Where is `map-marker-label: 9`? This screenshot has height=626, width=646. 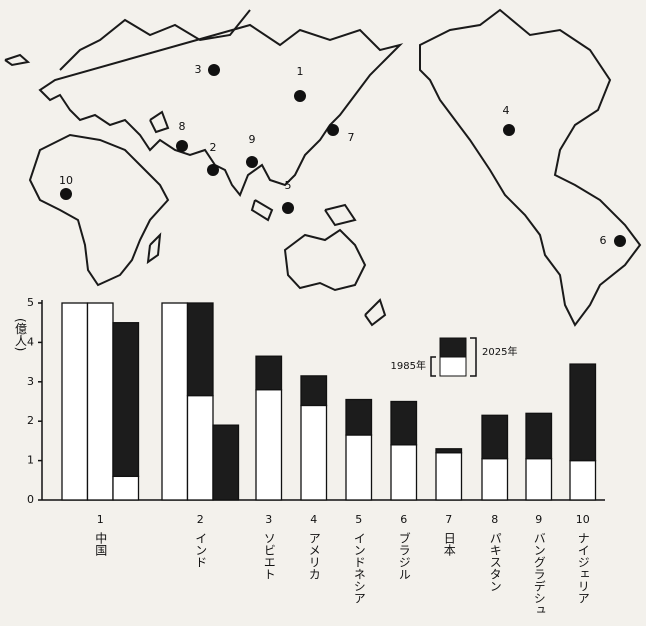
map-marker-label: 9 is located at coordinates (252, 139).